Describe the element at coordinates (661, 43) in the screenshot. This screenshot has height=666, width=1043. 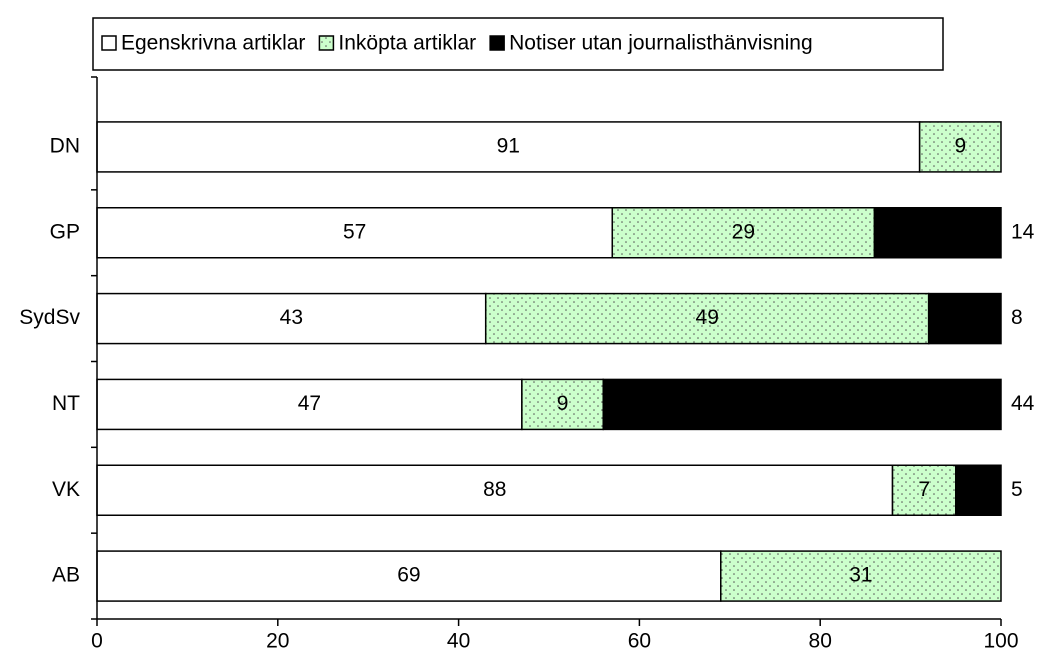
I see `legend-label: Notiser utan journalisthänvisning` at that location.